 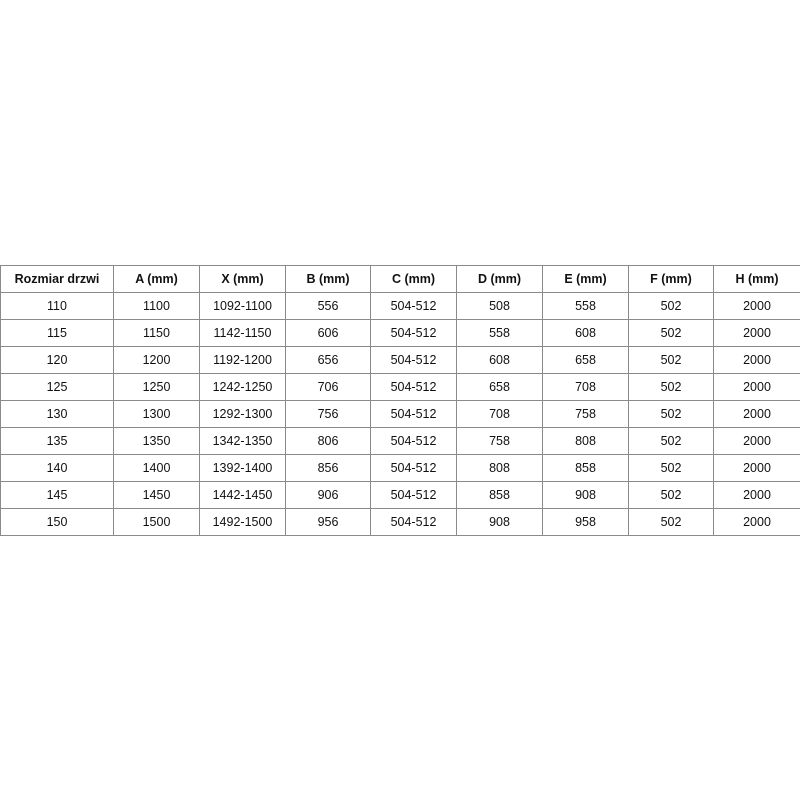 What do you see at coordinates (156, 522) in the screenshot?
I see `table-cell: 1500` at bounding box center [156, 522].